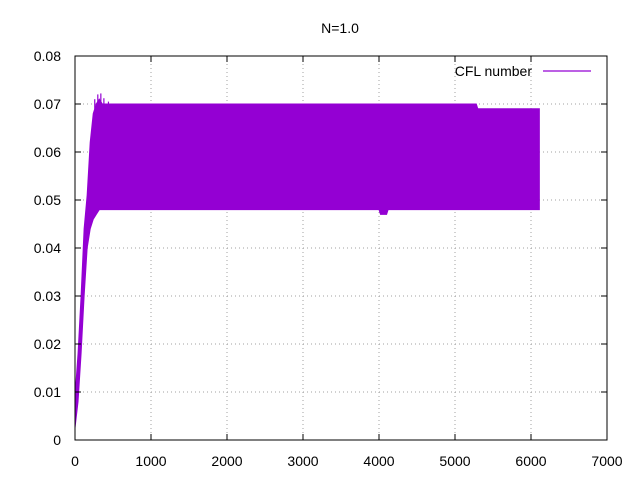  I want to click on x-tick-label: 1000, so click(150, 461).